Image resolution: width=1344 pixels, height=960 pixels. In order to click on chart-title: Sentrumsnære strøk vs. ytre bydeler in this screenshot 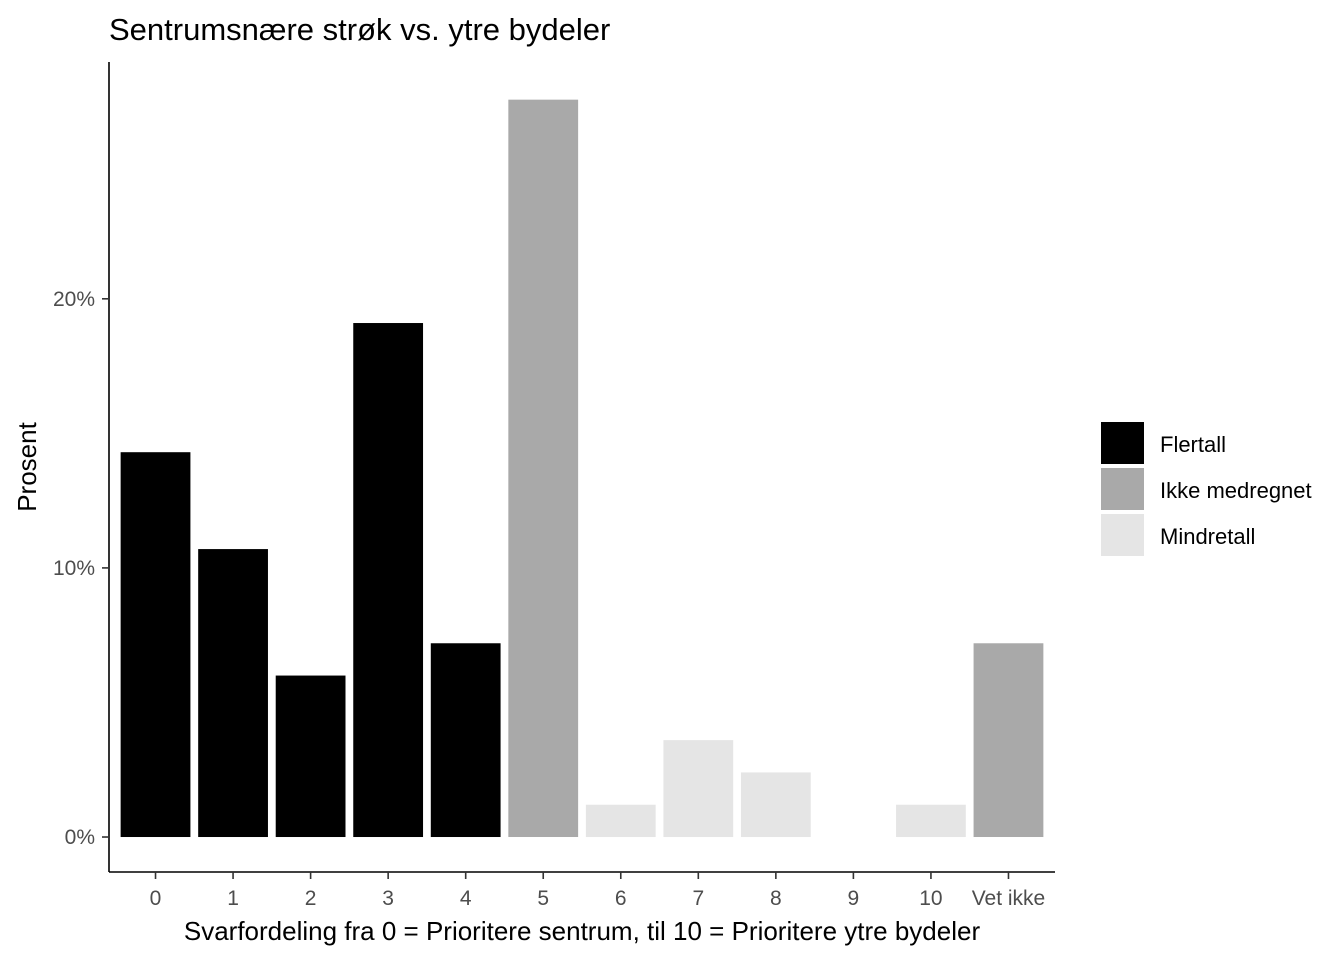, I will do `click(359, 29)`.